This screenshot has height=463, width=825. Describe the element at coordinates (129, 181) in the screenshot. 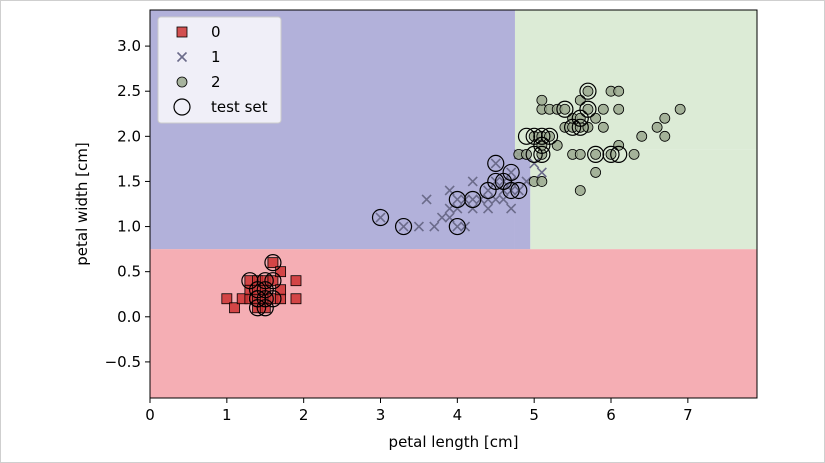

I see `y-tick-label: 1.5` at that location.